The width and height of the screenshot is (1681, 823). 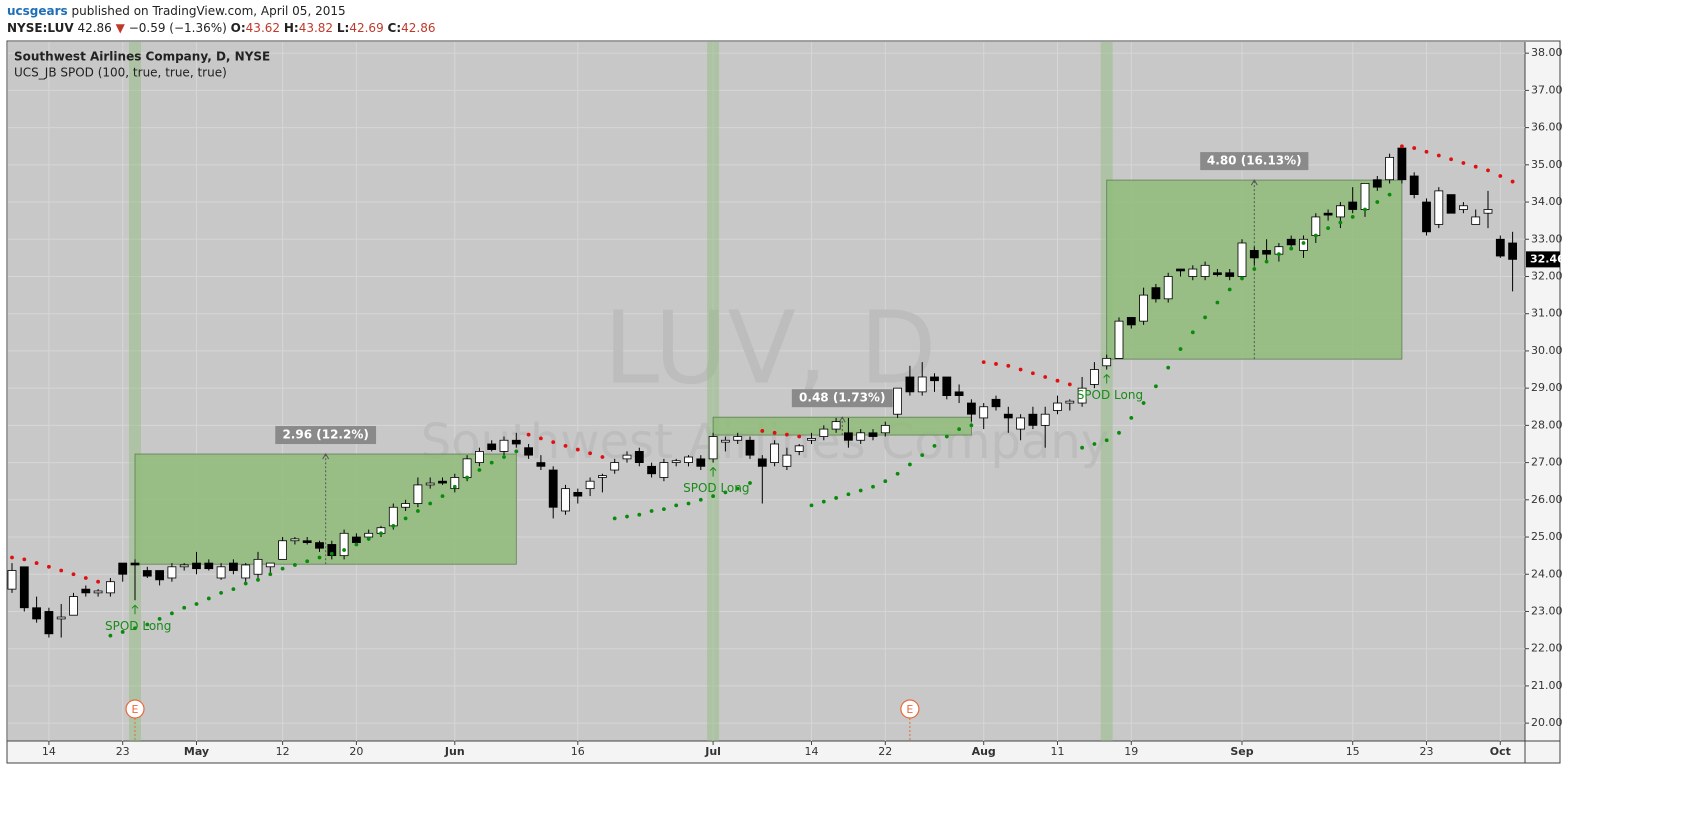 What do you see at coordinates (135, 609) in the screenshot?
I see `signal-arrow` at bounding box center [135, 609].